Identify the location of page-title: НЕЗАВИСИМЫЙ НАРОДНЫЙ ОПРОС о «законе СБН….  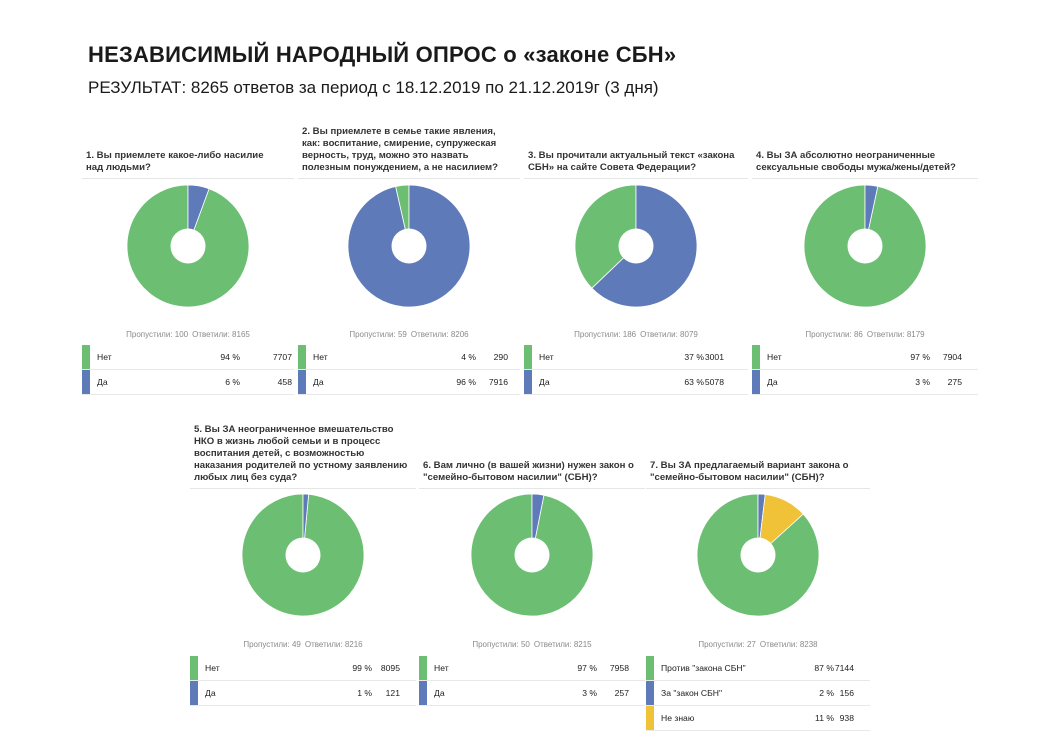
(382, 54).